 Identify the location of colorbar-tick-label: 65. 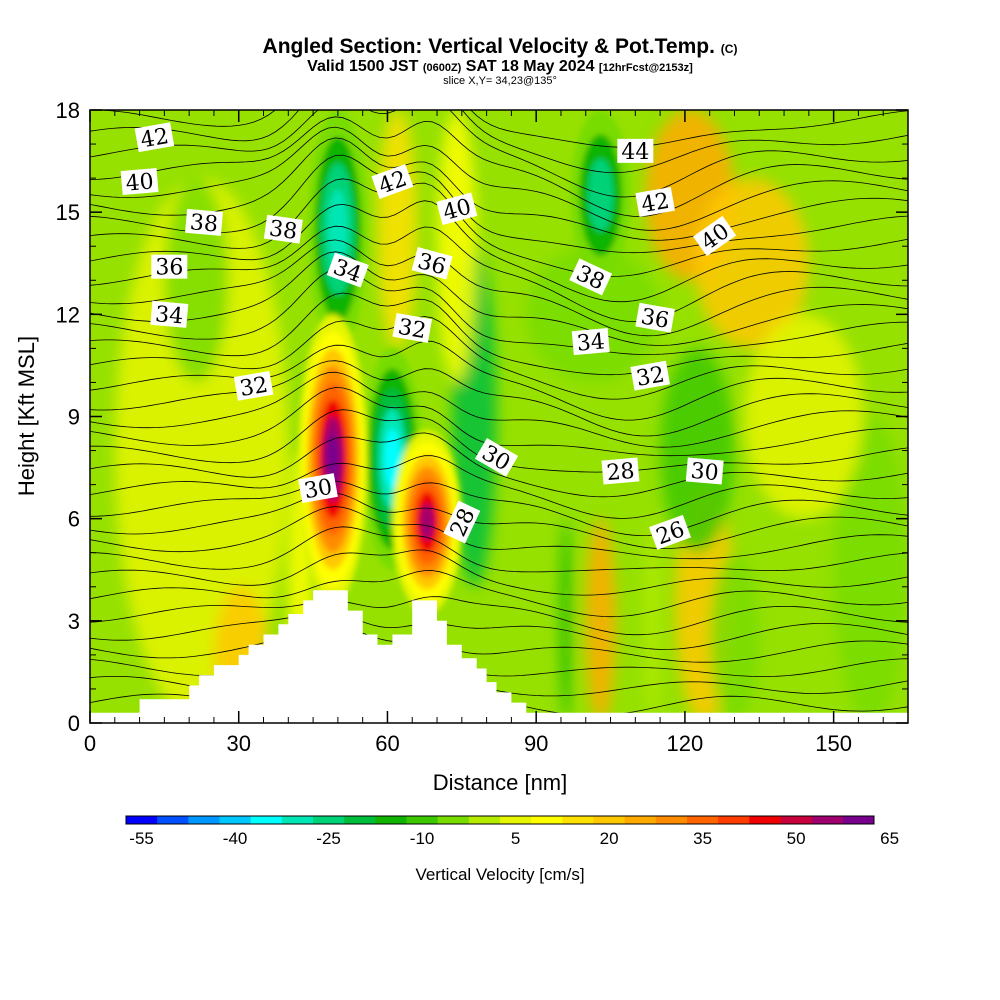
(889, 838).